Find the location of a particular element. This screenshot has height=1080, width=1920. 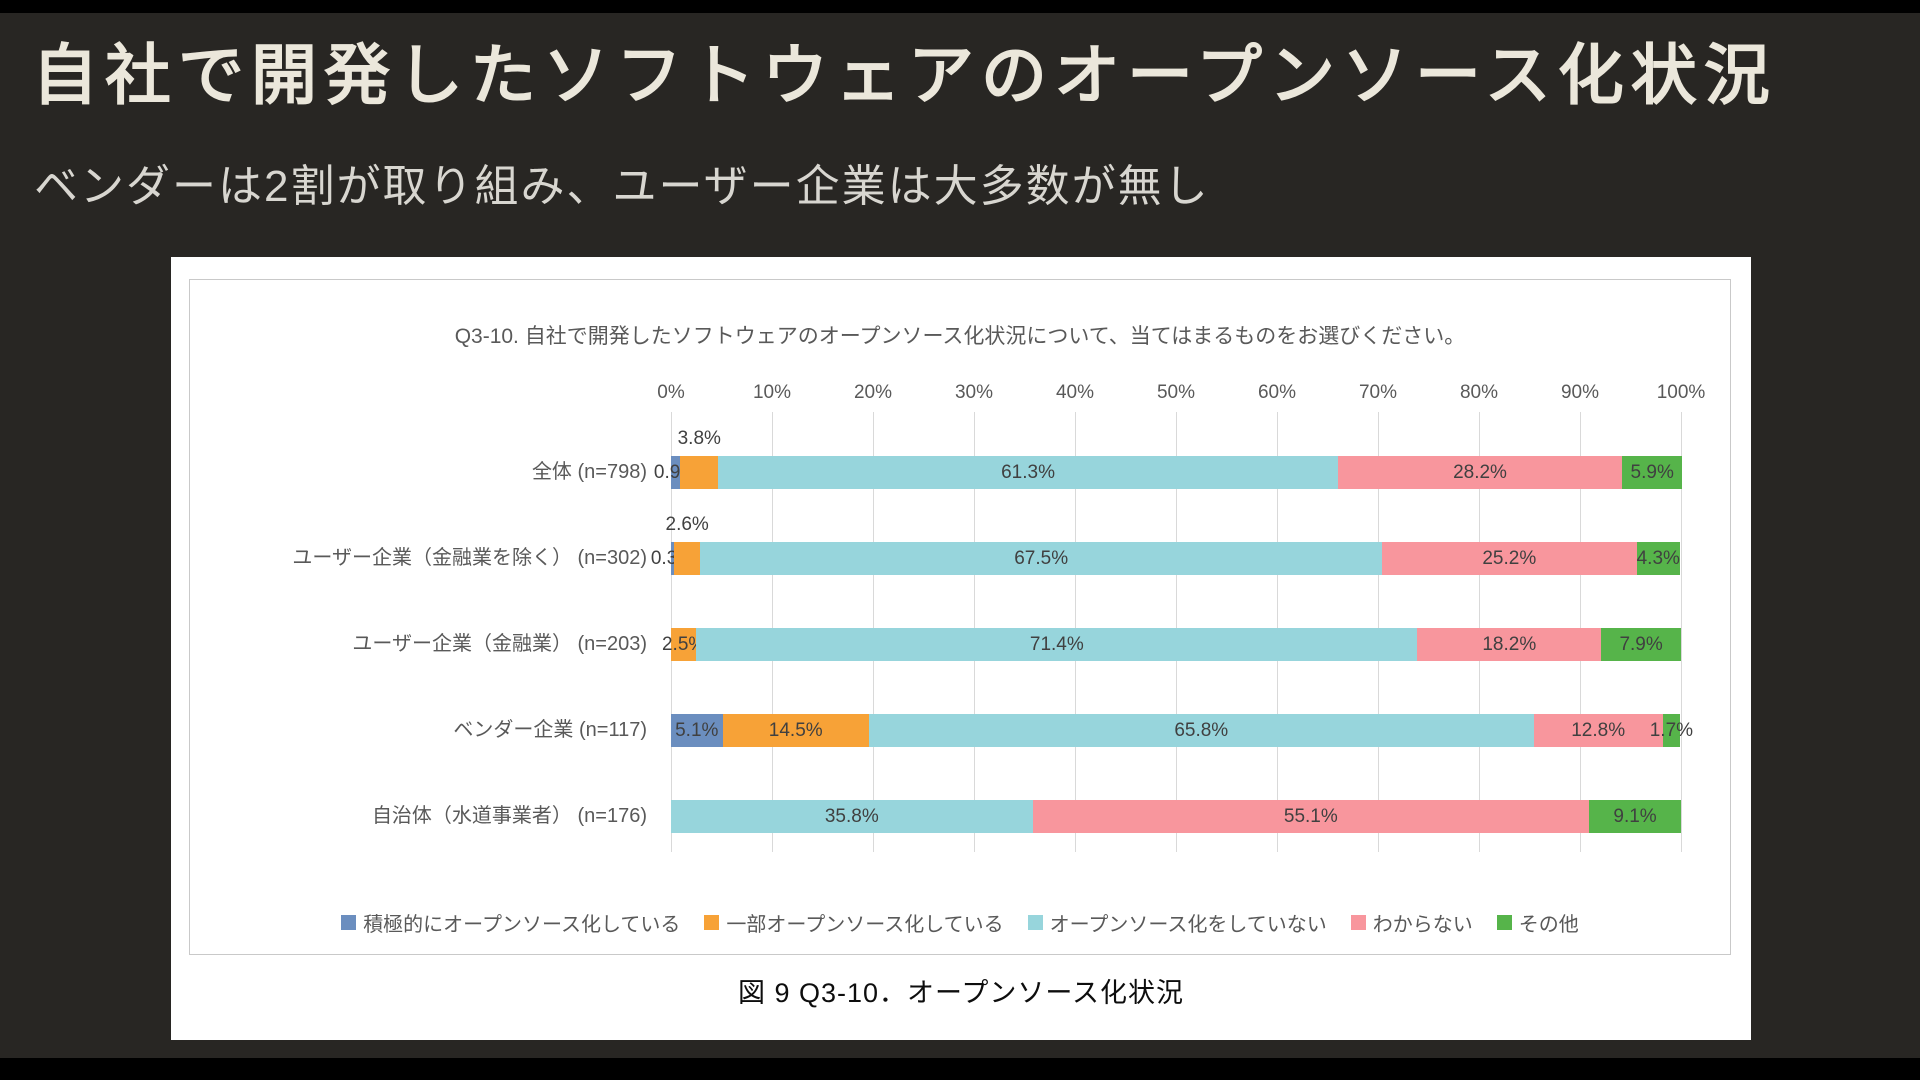

top-letterbox-strip is located at coordinates (960, 6).